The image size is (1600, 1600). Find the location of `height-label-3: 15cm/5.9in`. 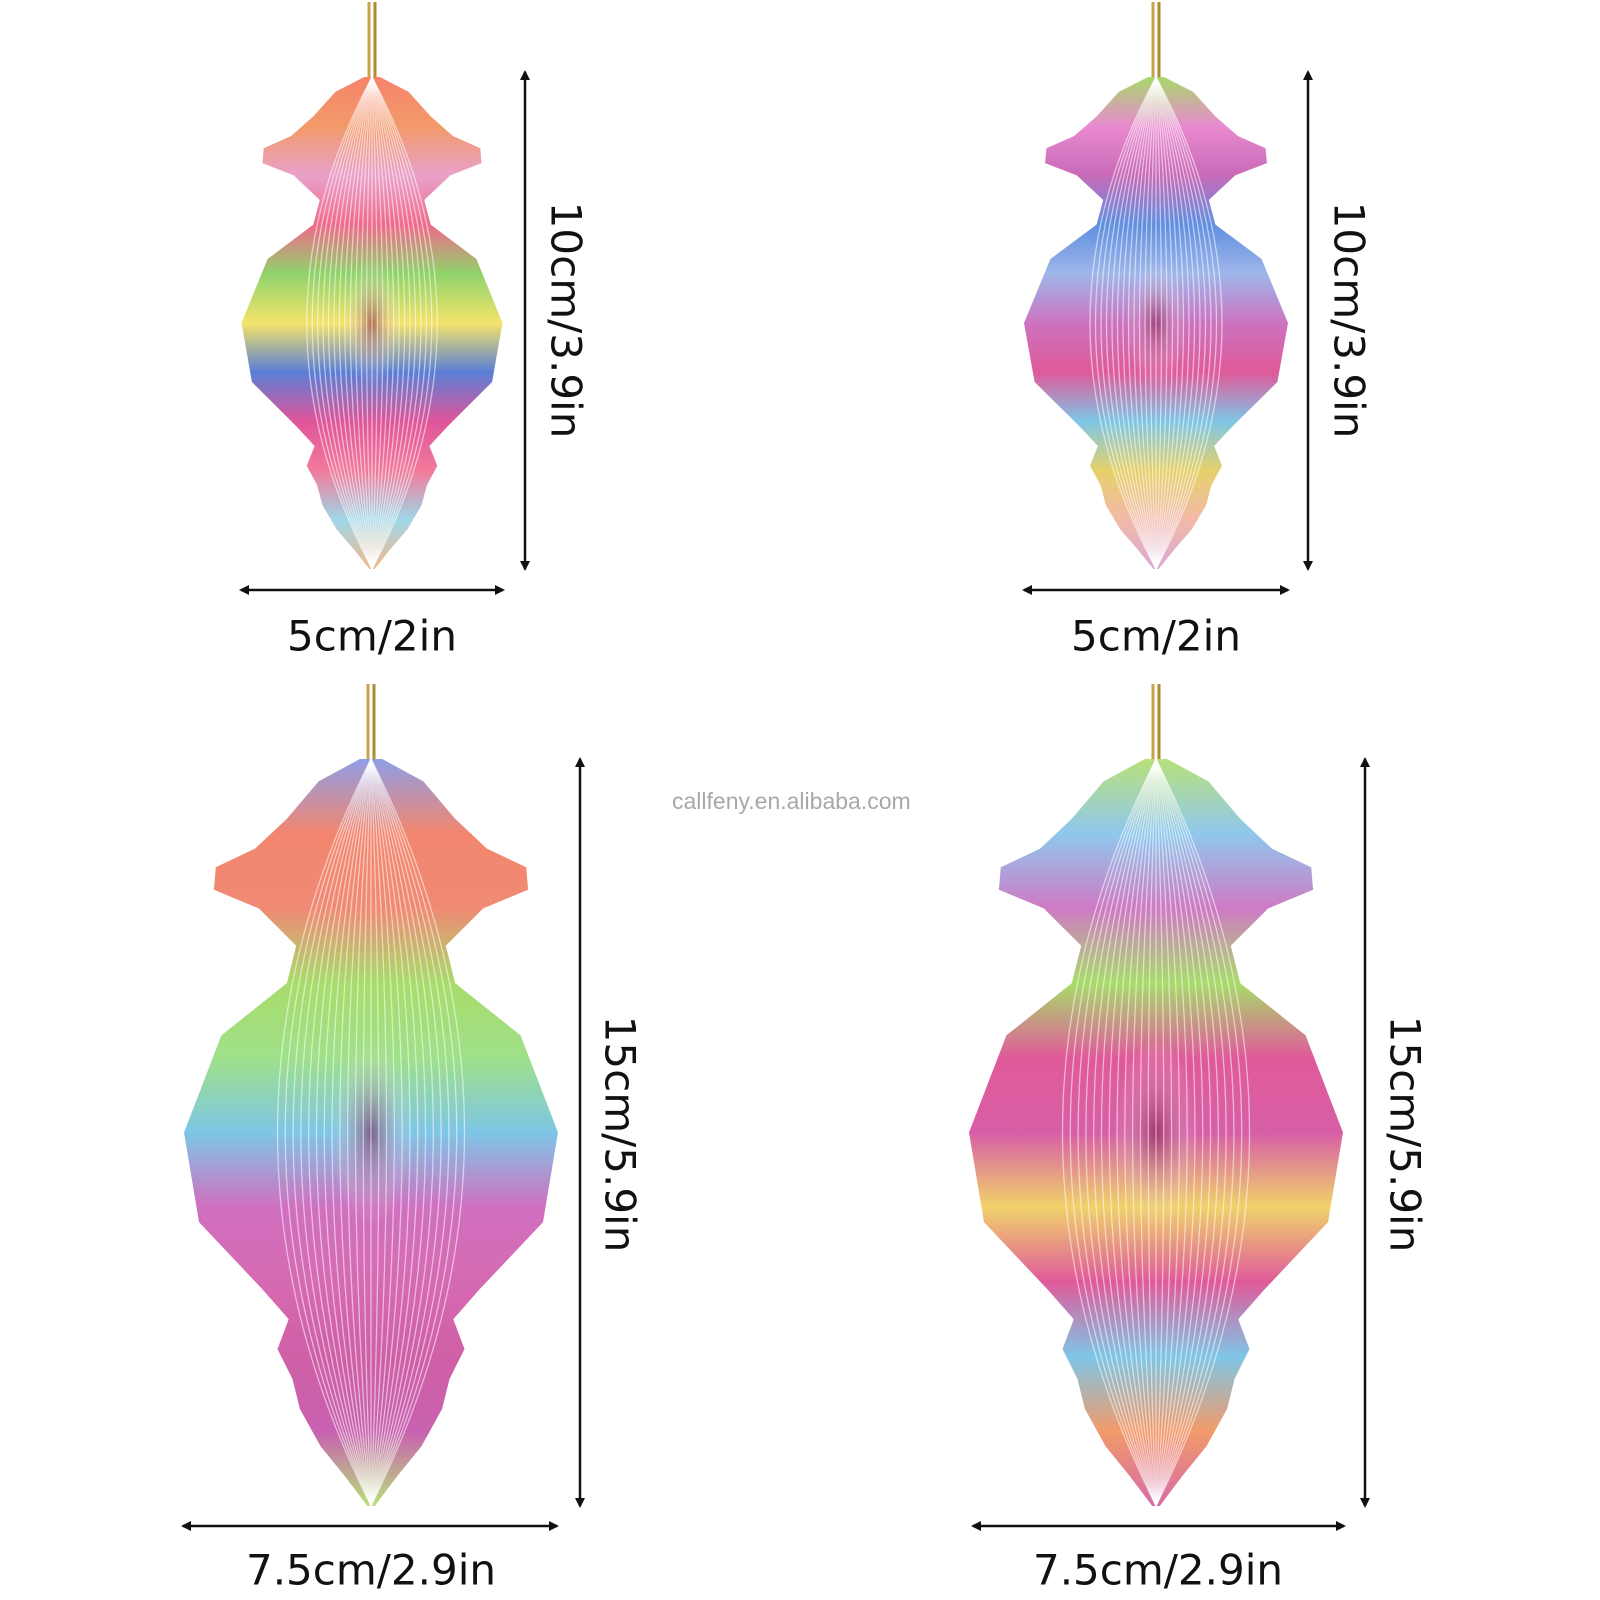

height-label-3: 15cm/5.9in is located at coordinates (620, 1134).